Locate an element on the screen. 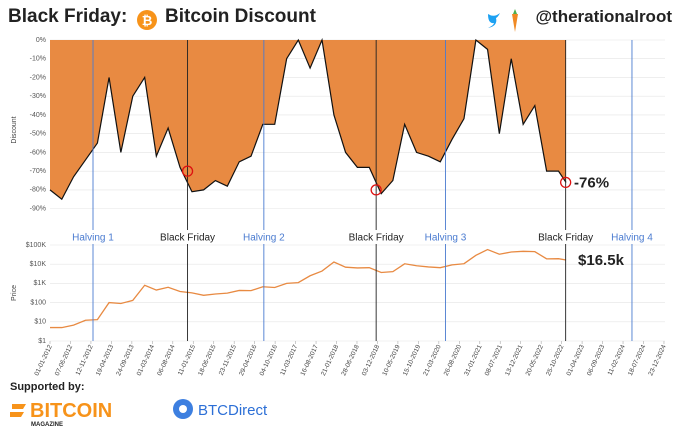 The image size is (680, 435). x-tick-label: 01-04-2023 is located at coordinates (576, 360).